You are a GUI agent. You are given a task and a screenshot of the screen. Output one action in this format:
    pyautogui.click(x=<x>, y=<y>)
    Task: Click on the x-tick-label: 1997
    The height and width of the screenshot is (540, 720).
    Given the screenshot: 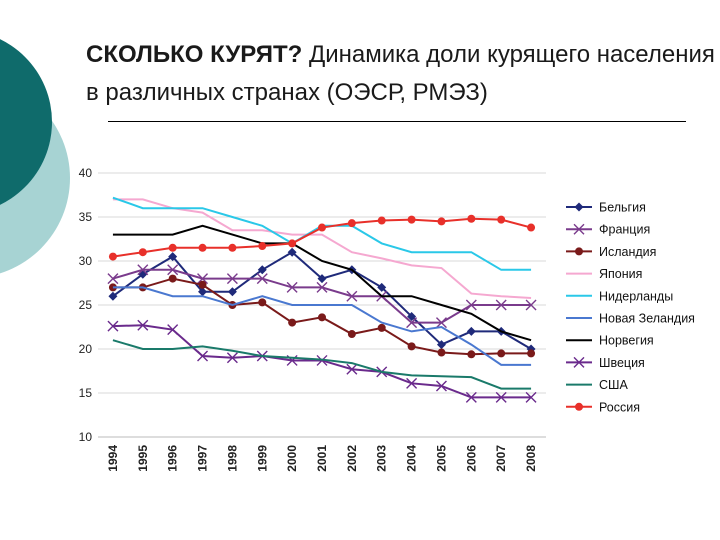 What is the action you would take?
    pyautogui.click(x=203, y=458)
    